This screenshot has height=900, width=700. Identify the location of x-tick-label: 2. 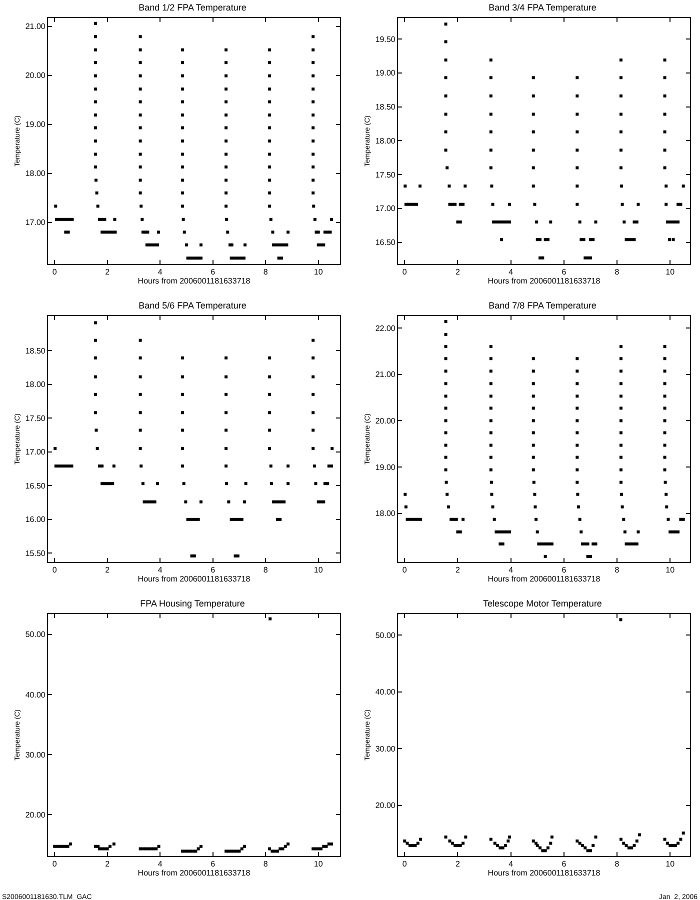
(458, 272).